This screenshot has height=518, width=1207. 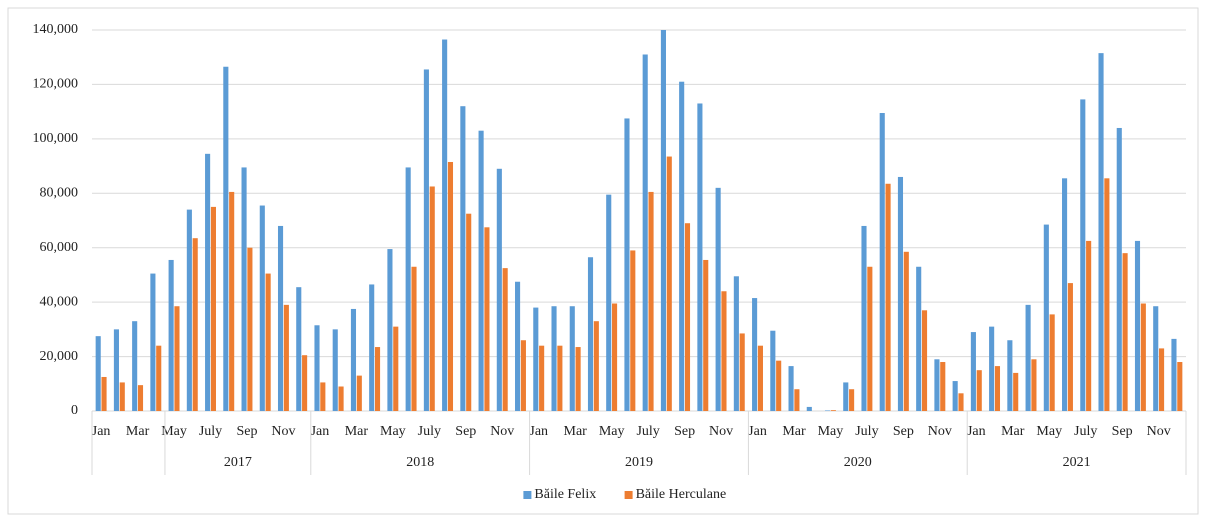 I want to click on y-tick-label: 120,000, so click(x=56, y=84).